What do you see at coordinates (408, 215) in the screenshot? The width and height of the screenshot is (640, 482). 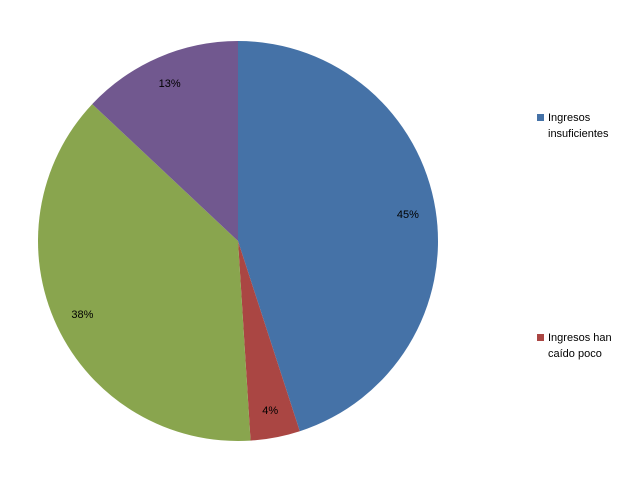 I see `slice-label-1: 45%` at bounding box center [408, 215].